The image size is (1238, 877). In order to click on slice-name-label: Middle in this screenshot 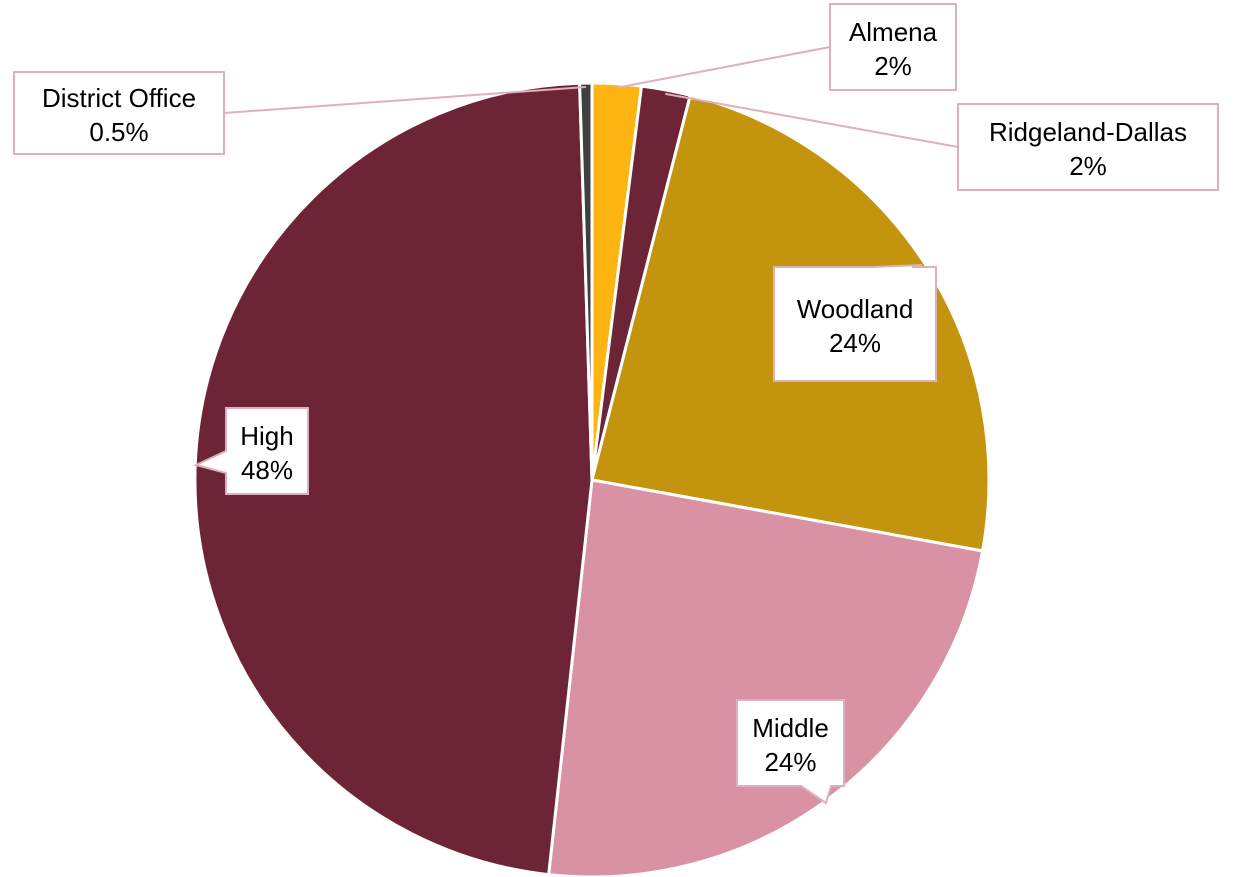, I will do `click(790, 728)`.